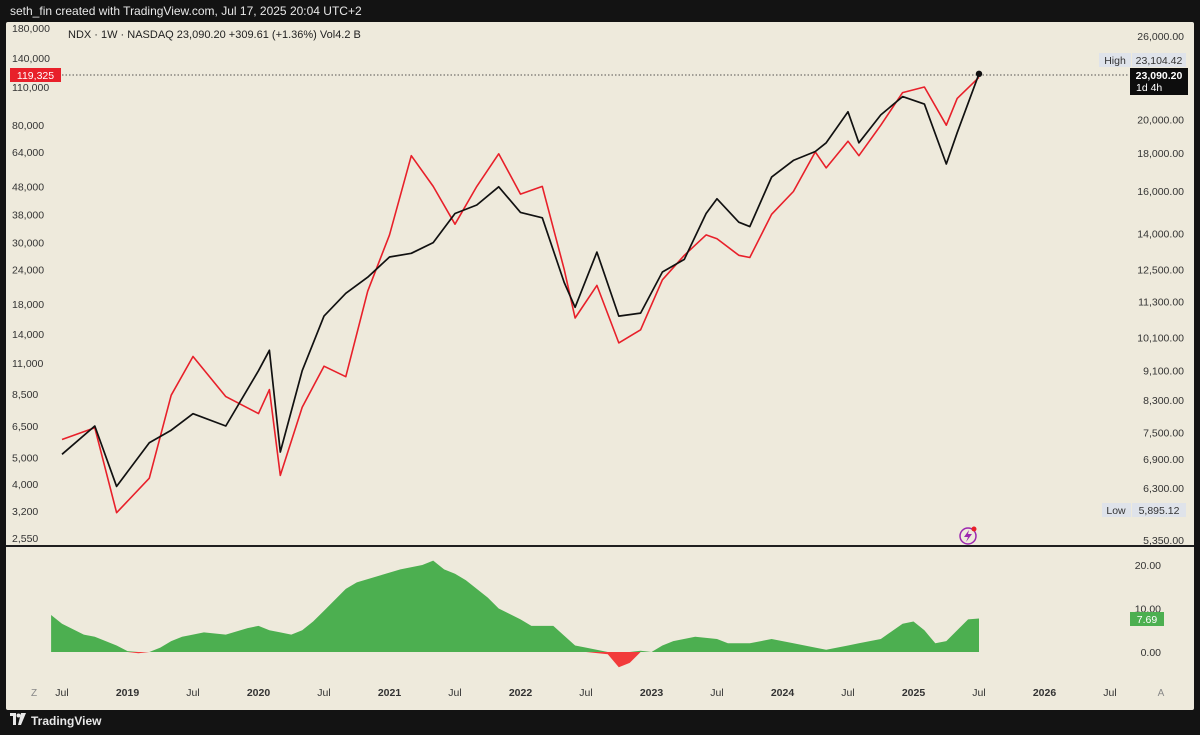  Describe the element at coordinates (66, 720) in the screenshot. I see `brand-label: TradingView` at that location.